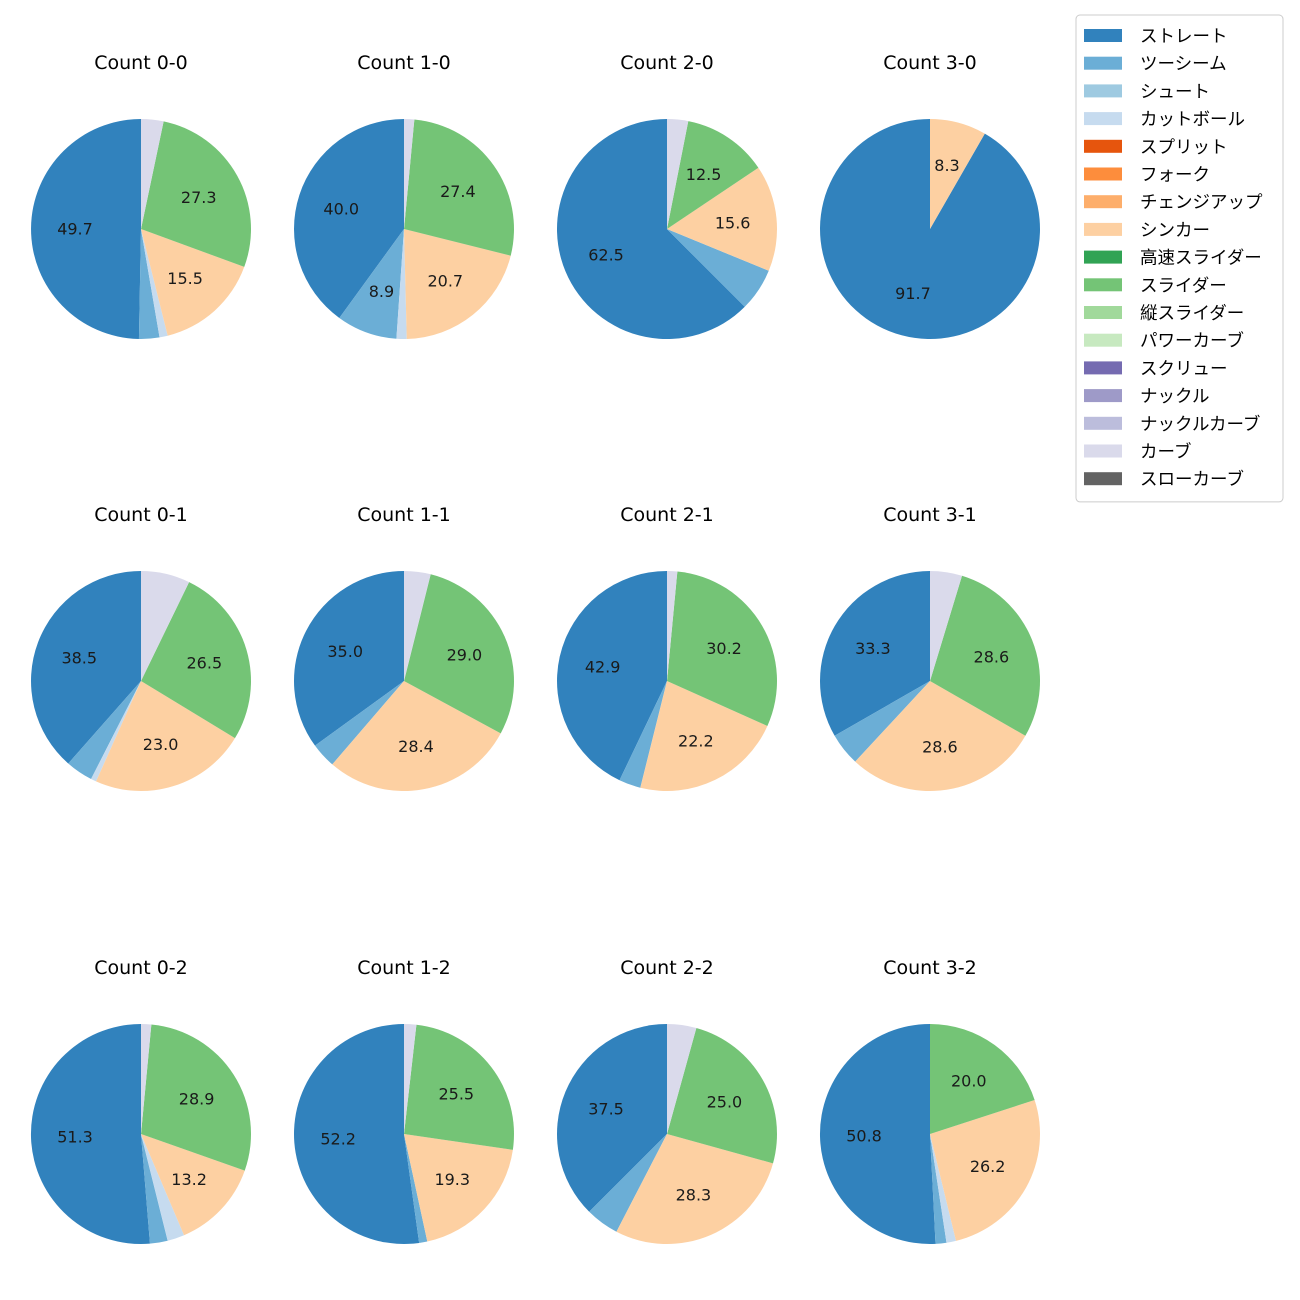 This screenshot has width=1300, height=1300. Describe the element at coordinates (197, 1098) in the screenshot. I see `slice-label: 28.9` at that location.